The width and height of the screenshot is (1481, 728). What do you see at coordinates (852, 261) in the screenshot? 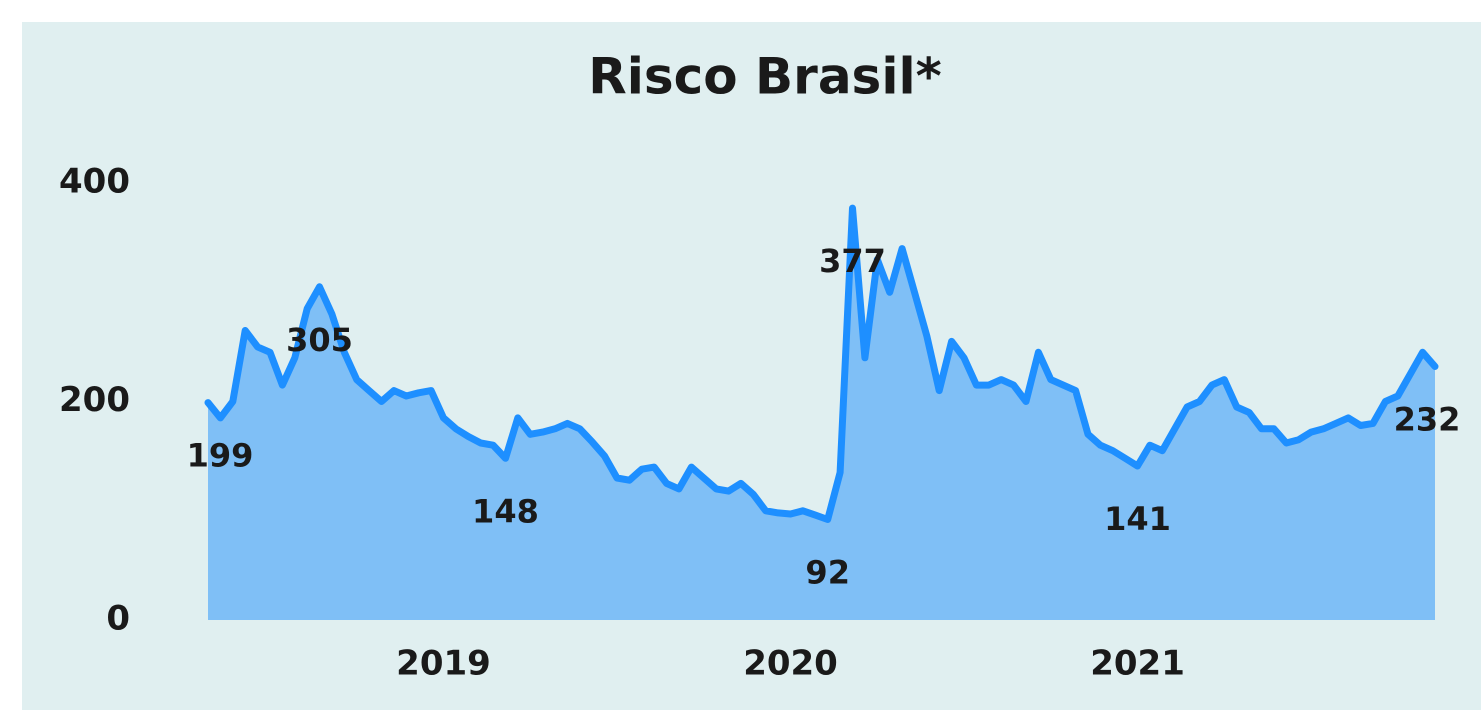
I see `value-label: 377` at bounding box center [852, 261].